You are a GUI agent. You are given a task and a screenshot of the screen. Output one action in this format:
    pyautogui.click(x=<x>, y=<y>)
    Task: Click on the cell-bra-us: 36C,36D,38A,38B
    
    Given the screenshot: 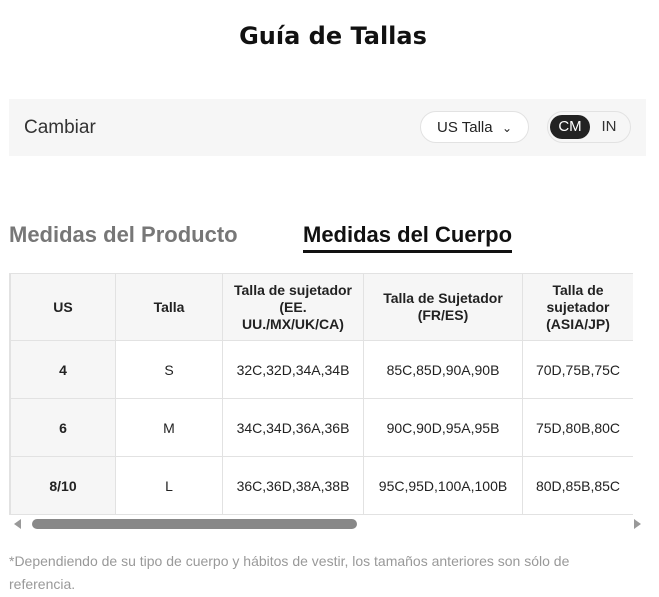 What is the action you would take?
    pyautogui.click(x=293, y=485)
    